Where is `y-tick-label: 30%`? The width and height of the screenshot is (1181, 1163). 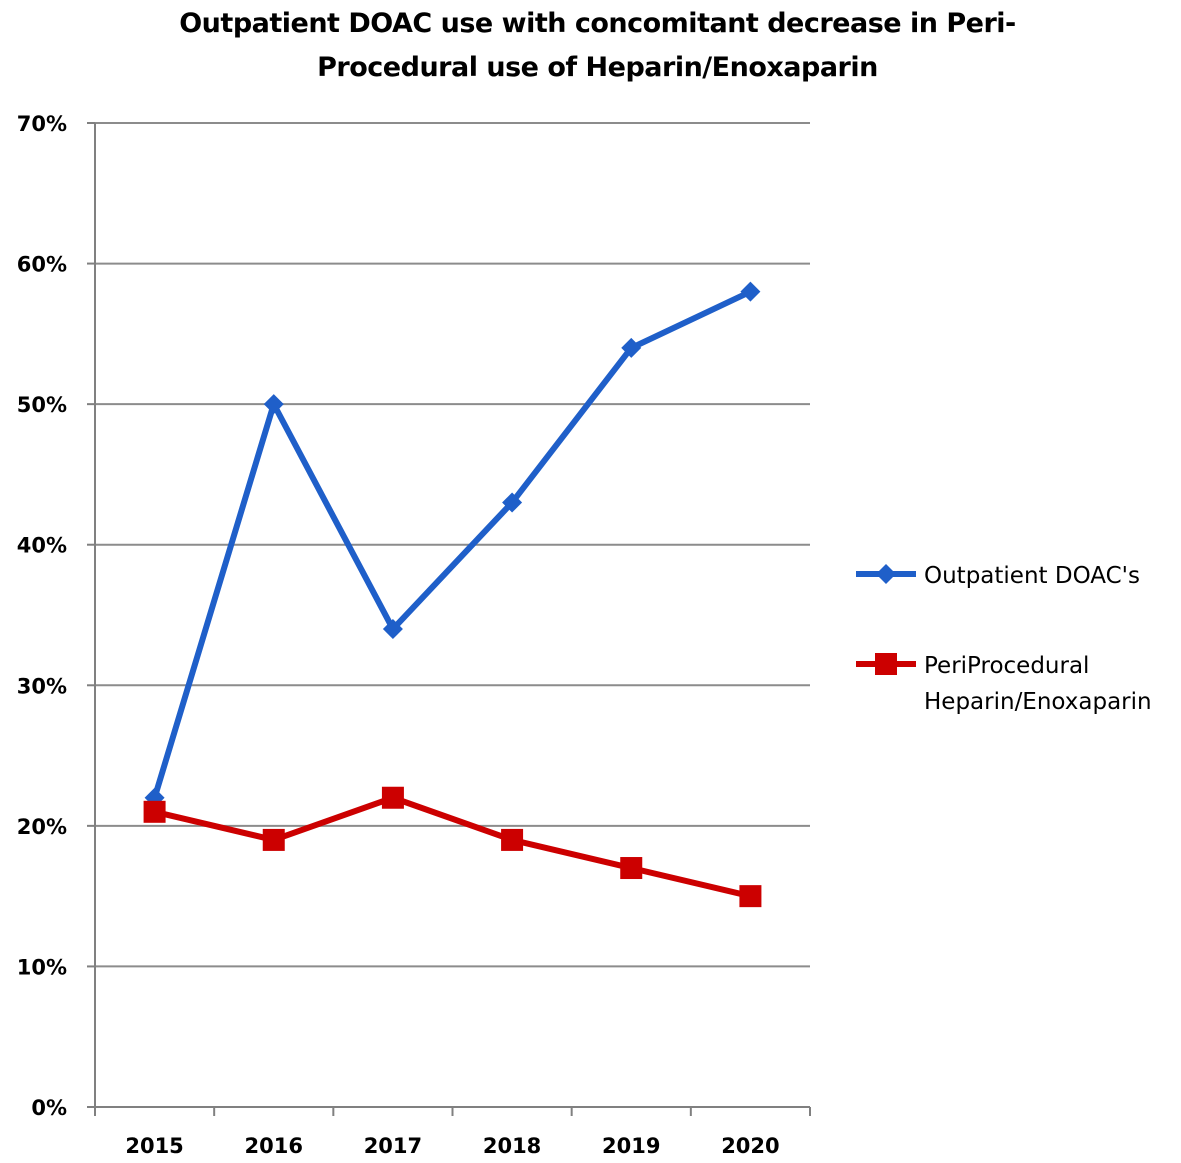
y-tick-label: 30% is located at coordinates (42, 686).